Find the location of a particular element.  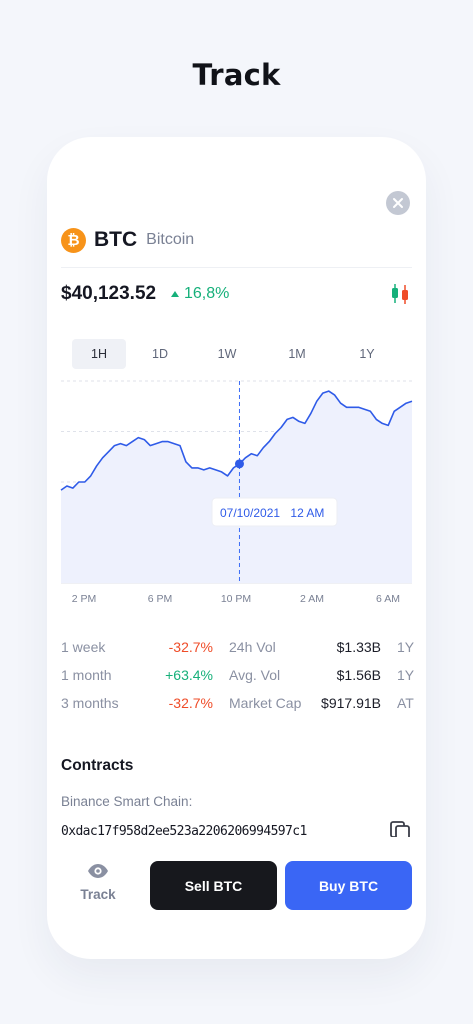

contracts-title: Contracts is located at coordinates (97, 765).